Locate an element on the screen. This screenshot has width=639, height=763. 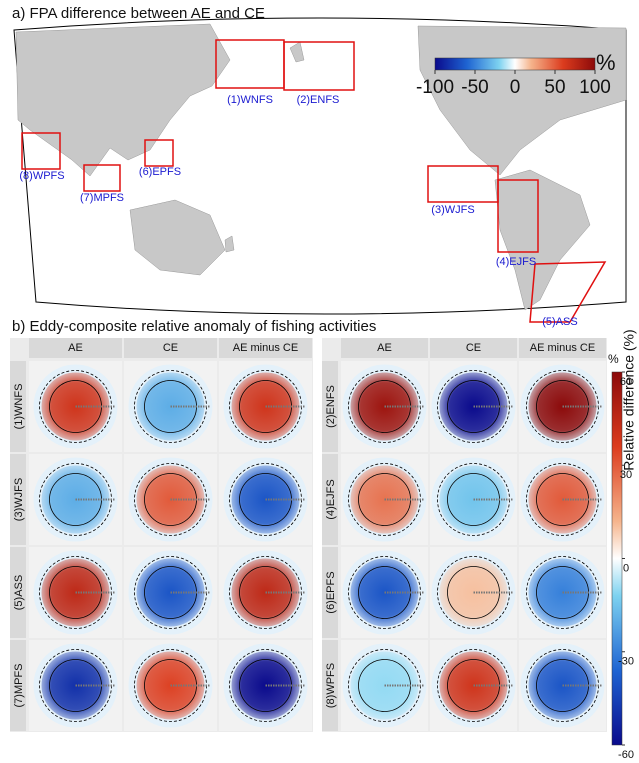
row-label: (1)WNFS is located at coordinates (19, 407).